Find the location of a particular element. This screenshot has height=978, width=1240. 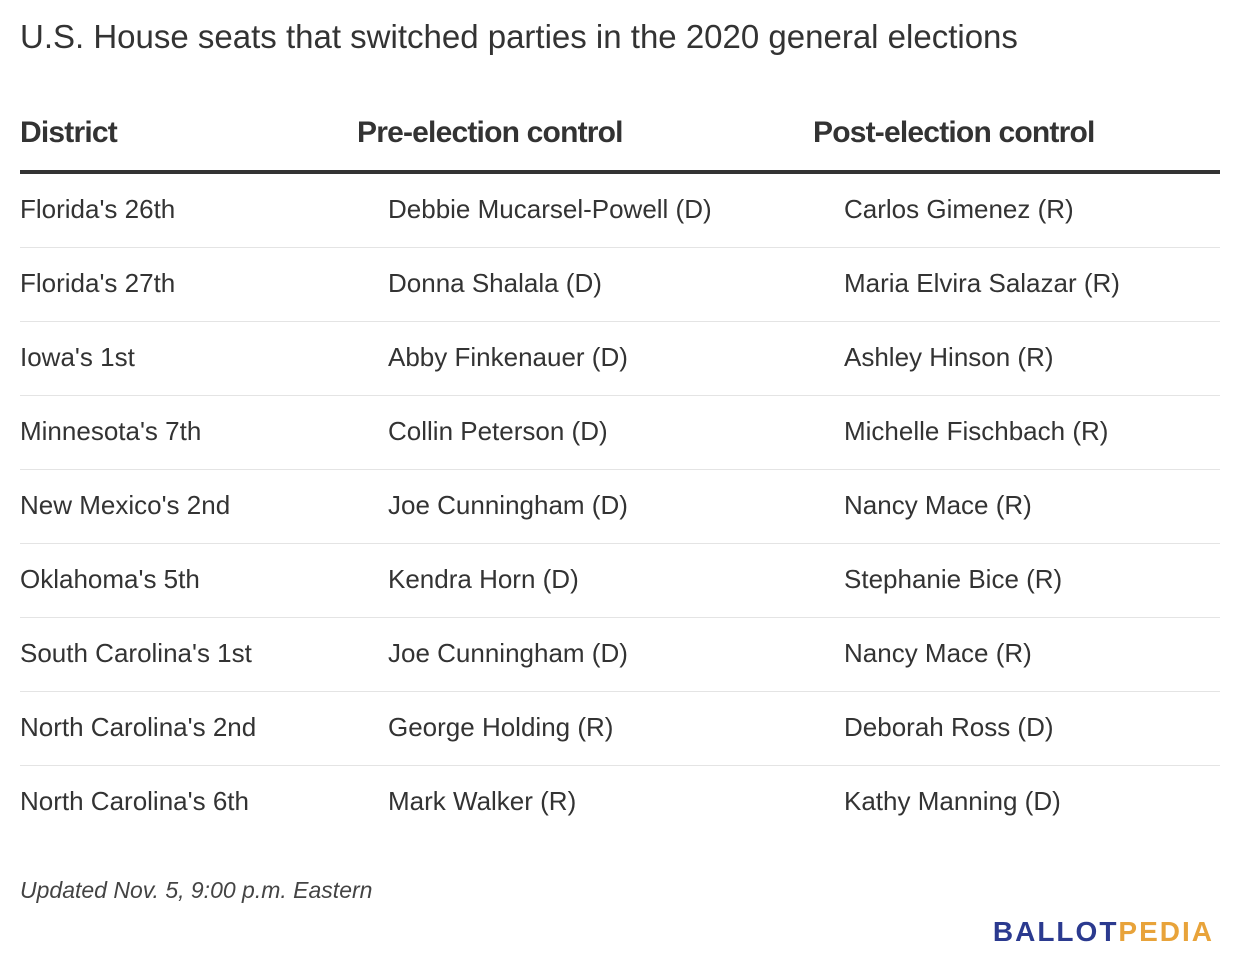

cell-post-election: Maria Elvira Salazar (R) is located at coordinates (982, 283).